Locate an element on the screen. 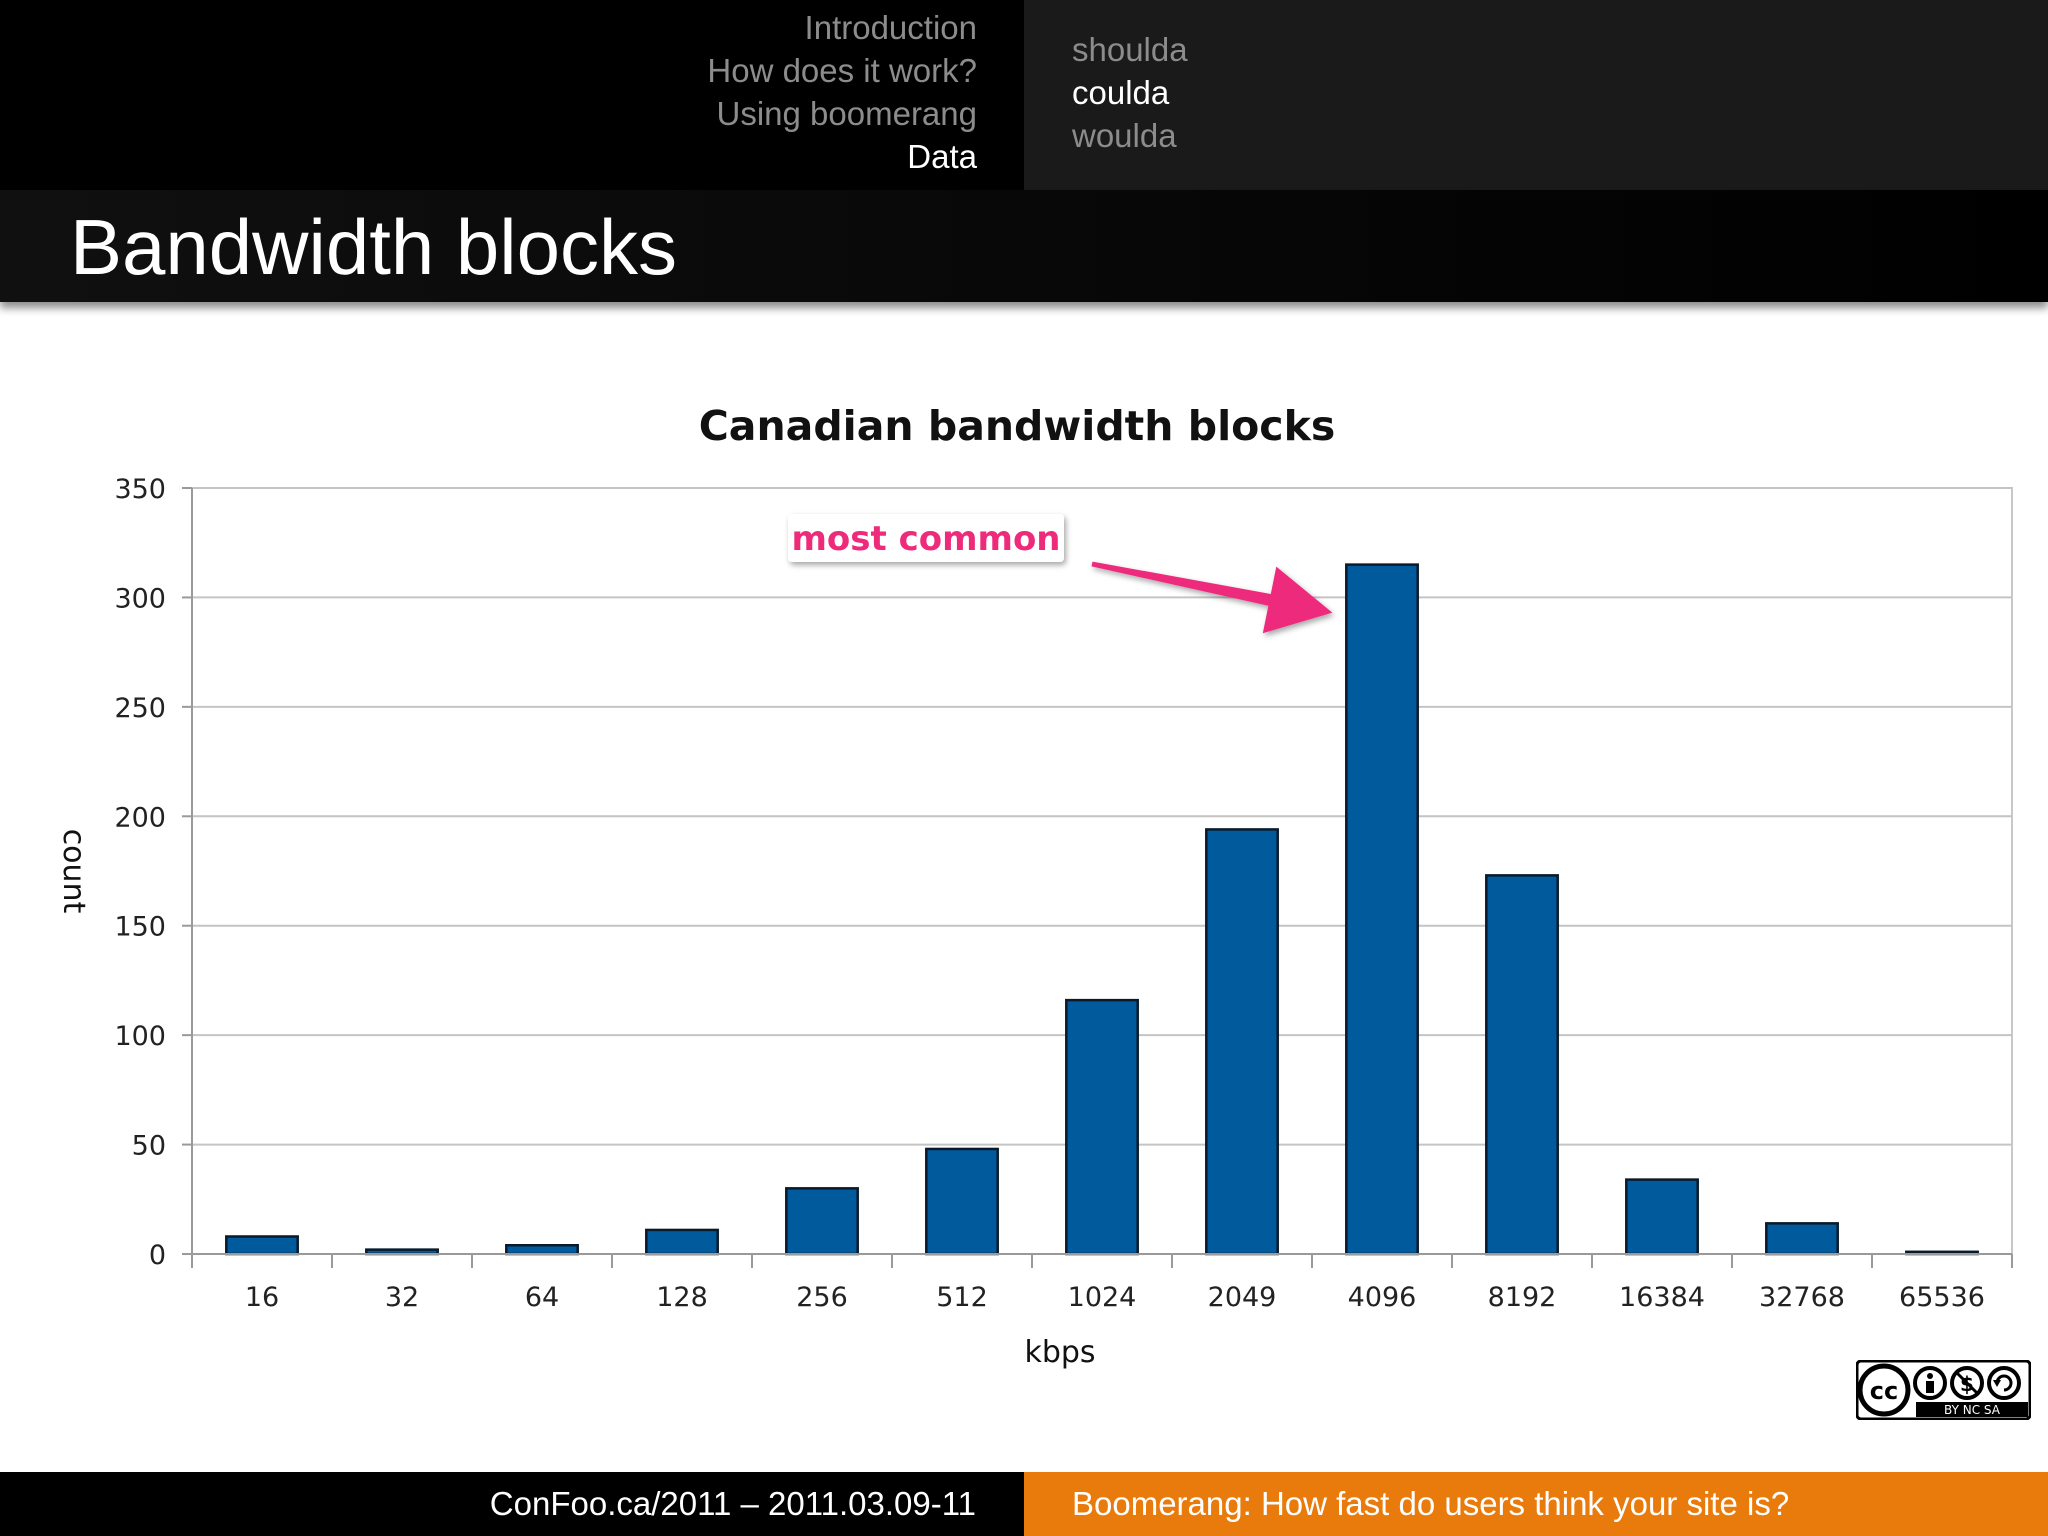 Image resolution: width=2048 pixels, height=1536 pixels. x-tick-label: 8192 is located at coordinates (1522, 1297).